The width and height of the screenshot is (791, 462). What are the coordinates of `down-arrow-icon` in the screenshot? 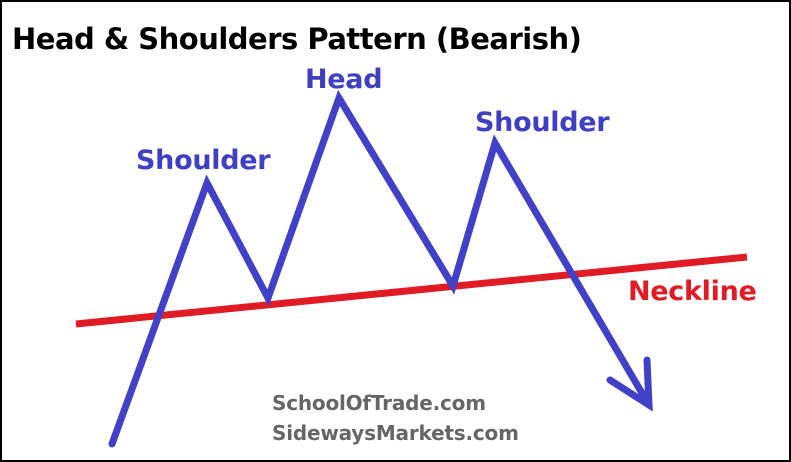 It's located at (629, 384).